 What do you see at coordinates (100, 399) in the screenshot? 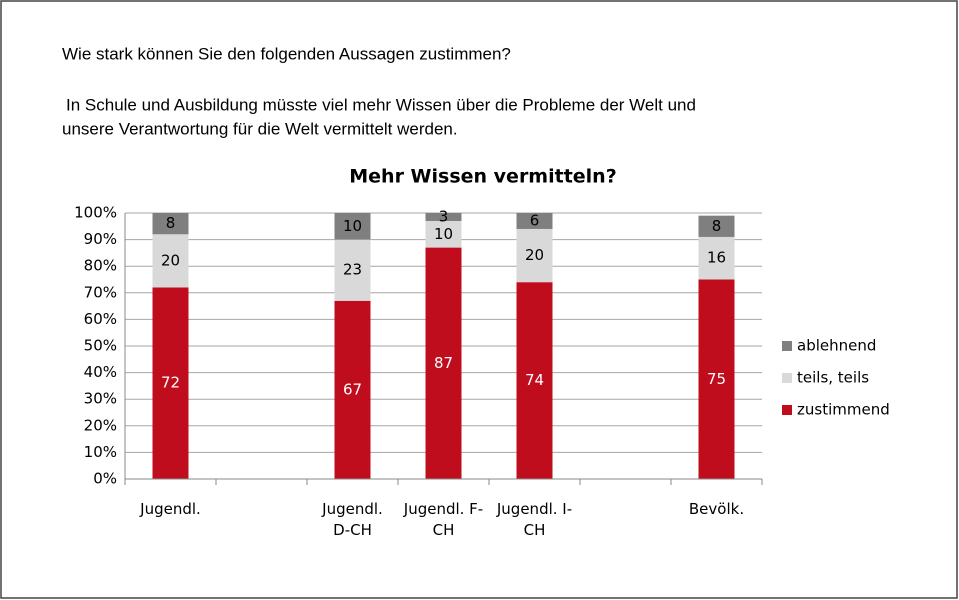
I see `y-tick-label: 30%` at bounding box center [100, 399].